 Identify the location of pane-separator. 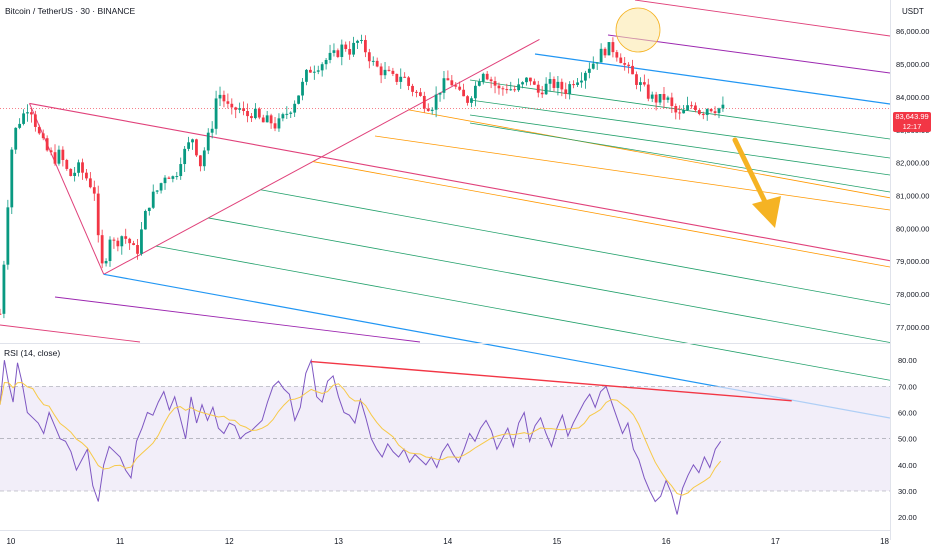
(445, 343).